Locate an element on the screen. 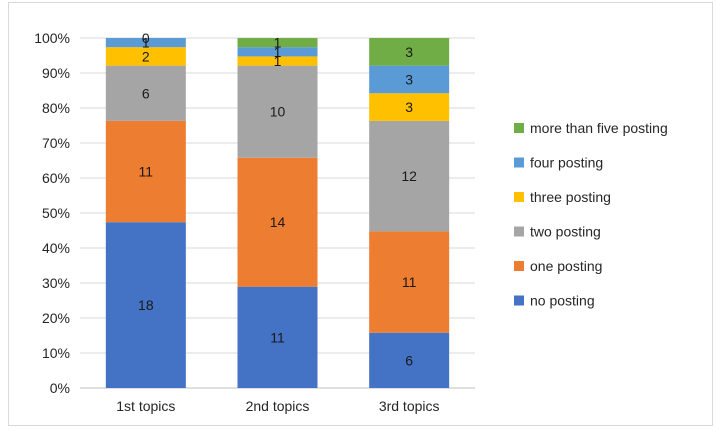 The height and width of the screenshot is (433, 716). legend-label: two posting is located at coordinates (565, 232).